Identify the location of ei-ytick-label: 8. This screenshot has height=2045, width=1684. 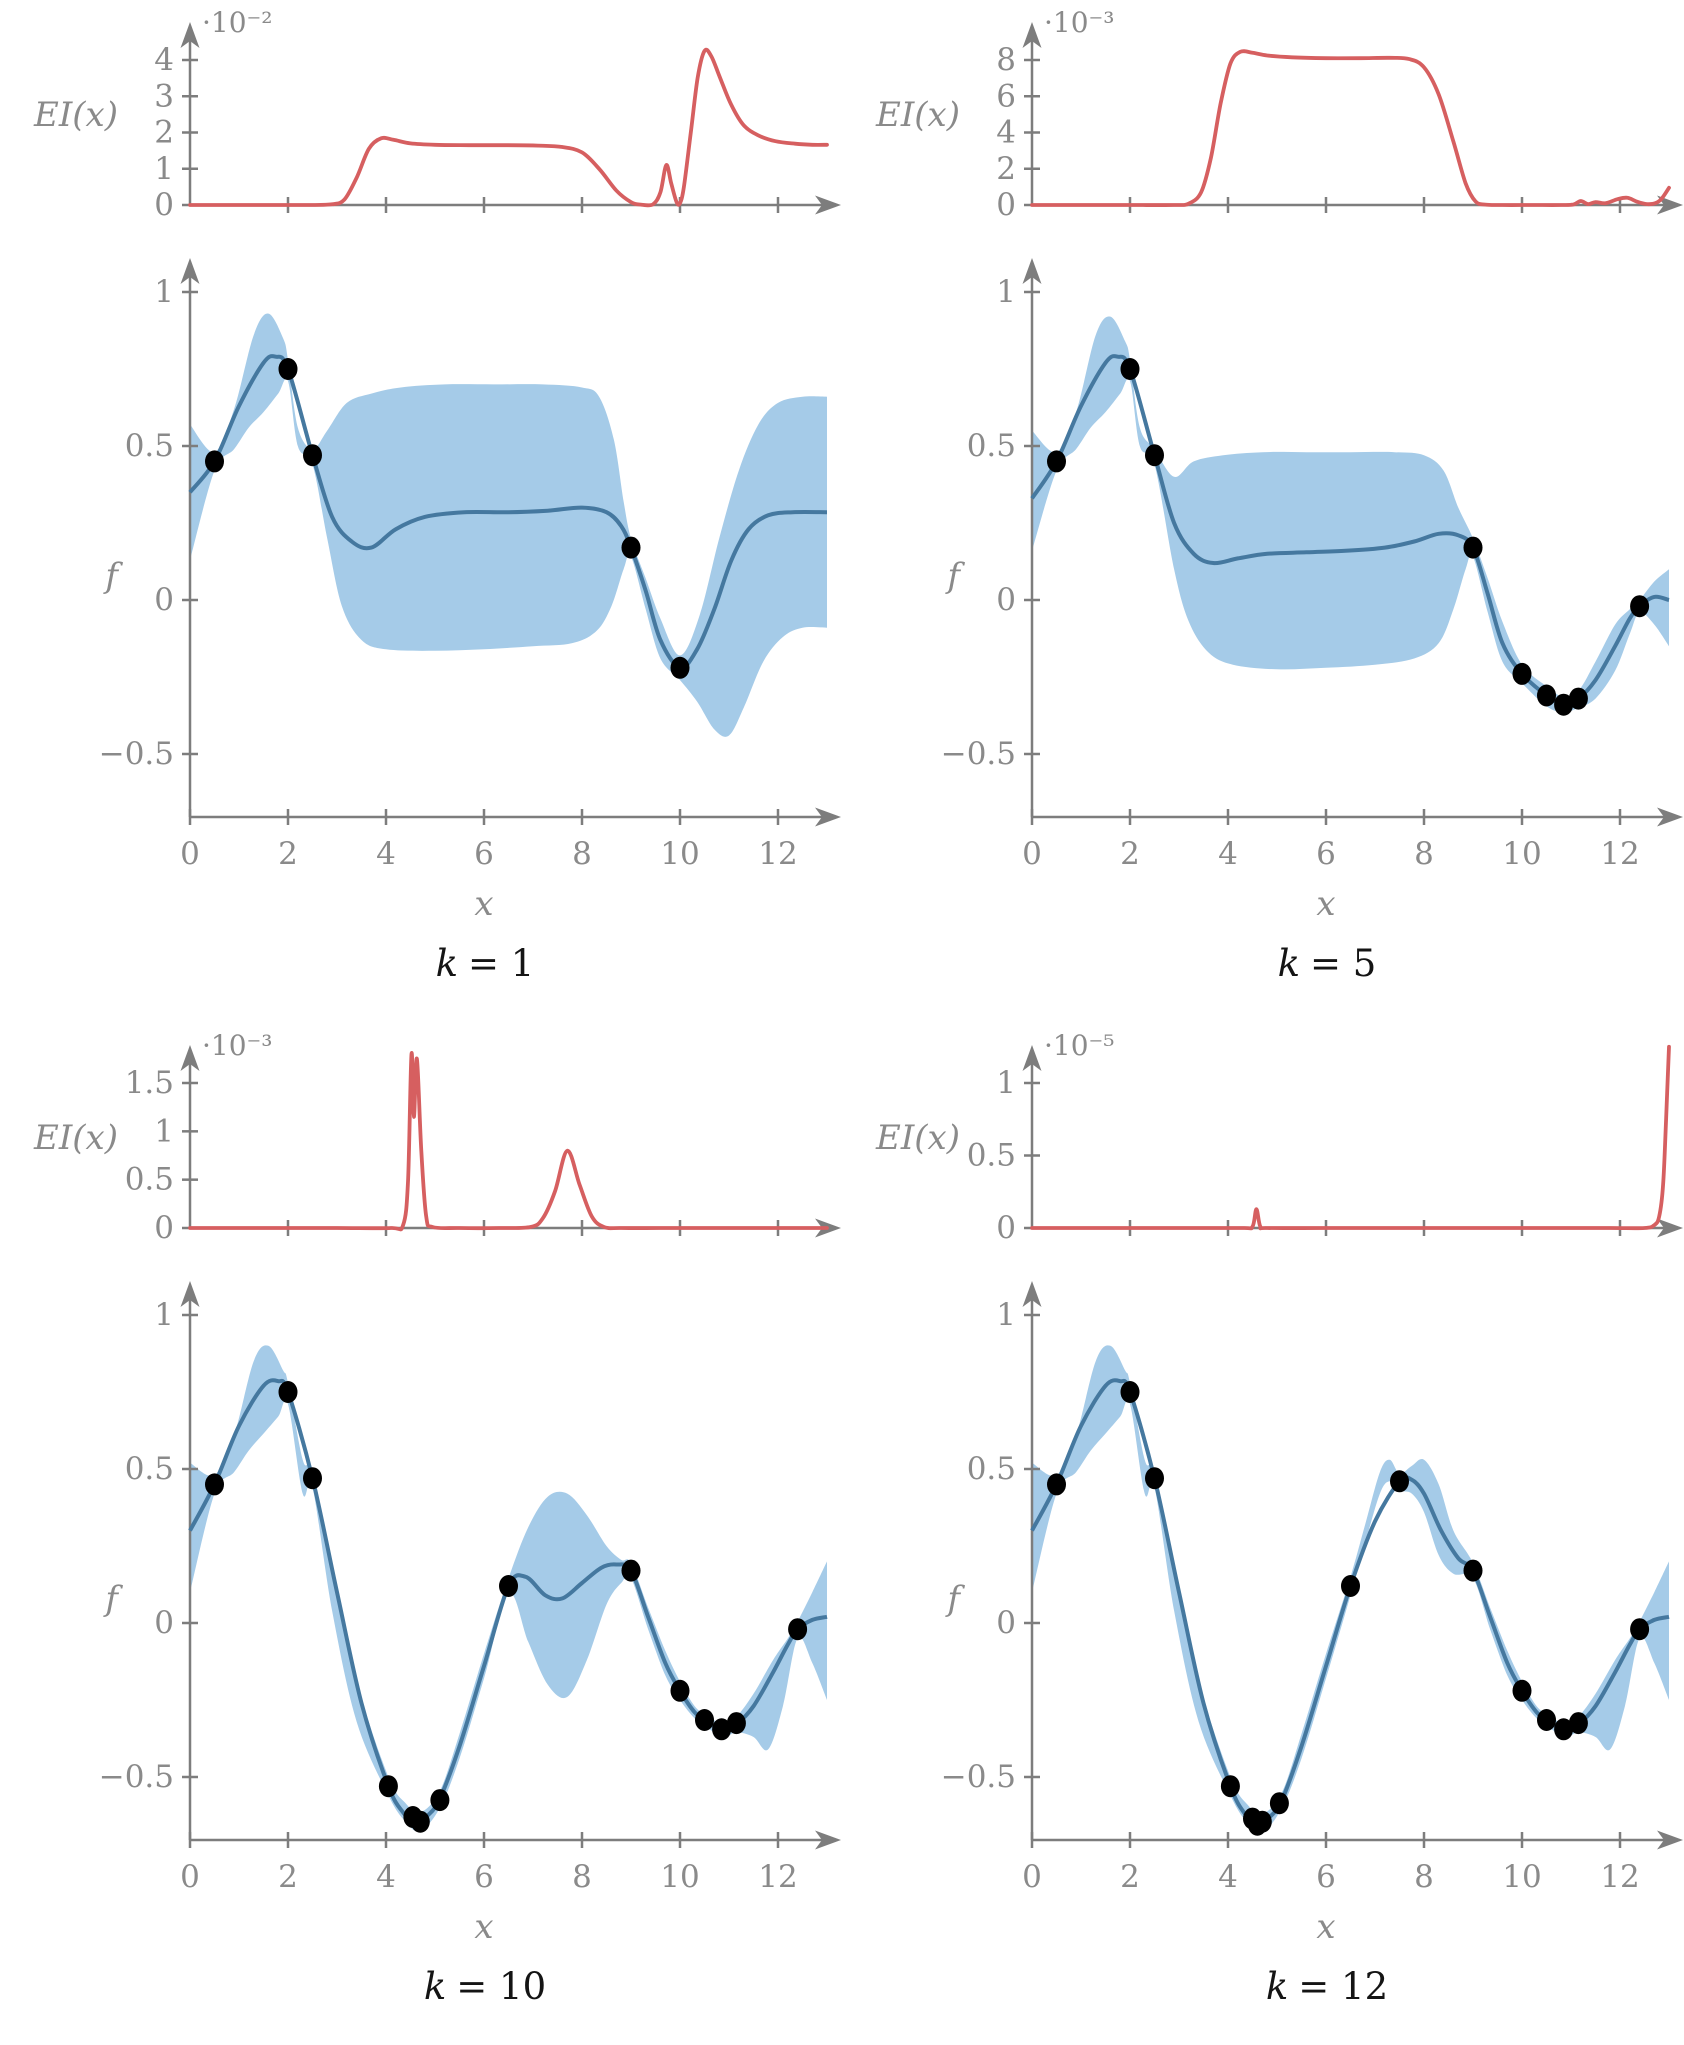
(1006, 60).